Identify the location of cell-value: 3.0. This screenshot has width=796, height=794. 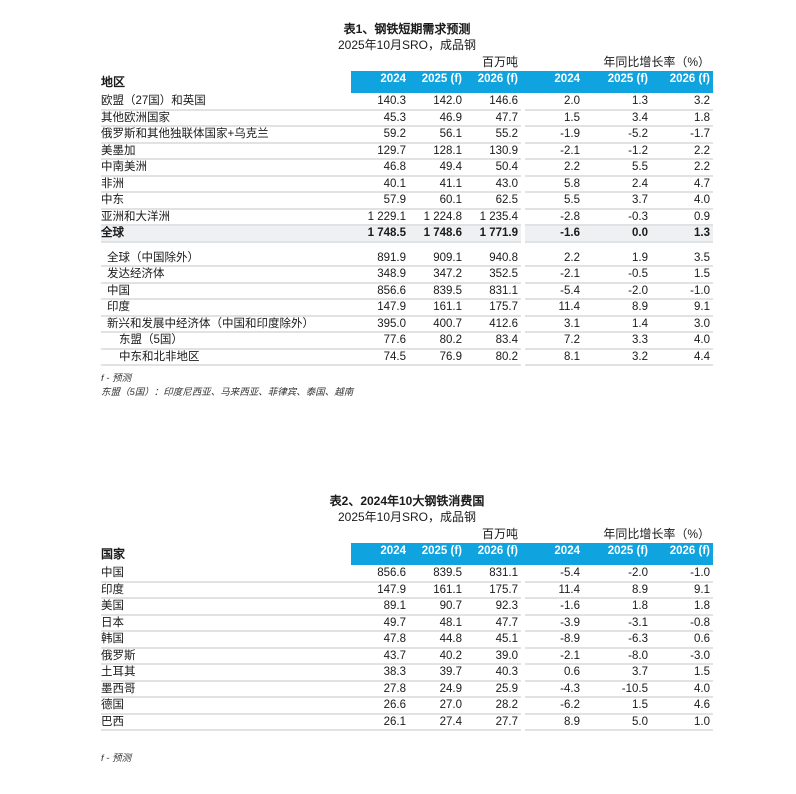
(682, 325).